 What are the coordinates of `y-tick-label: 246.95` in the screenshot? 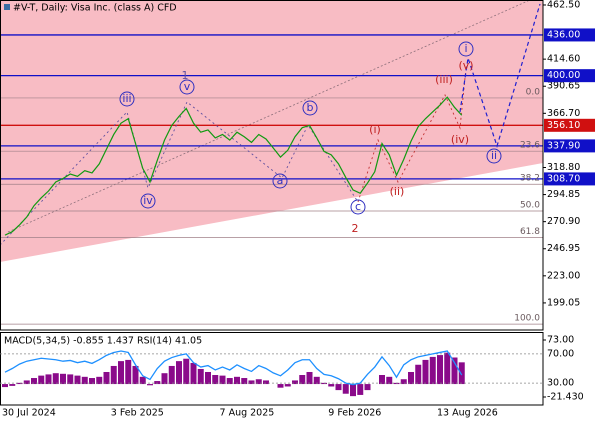 It's located at (563, 248).